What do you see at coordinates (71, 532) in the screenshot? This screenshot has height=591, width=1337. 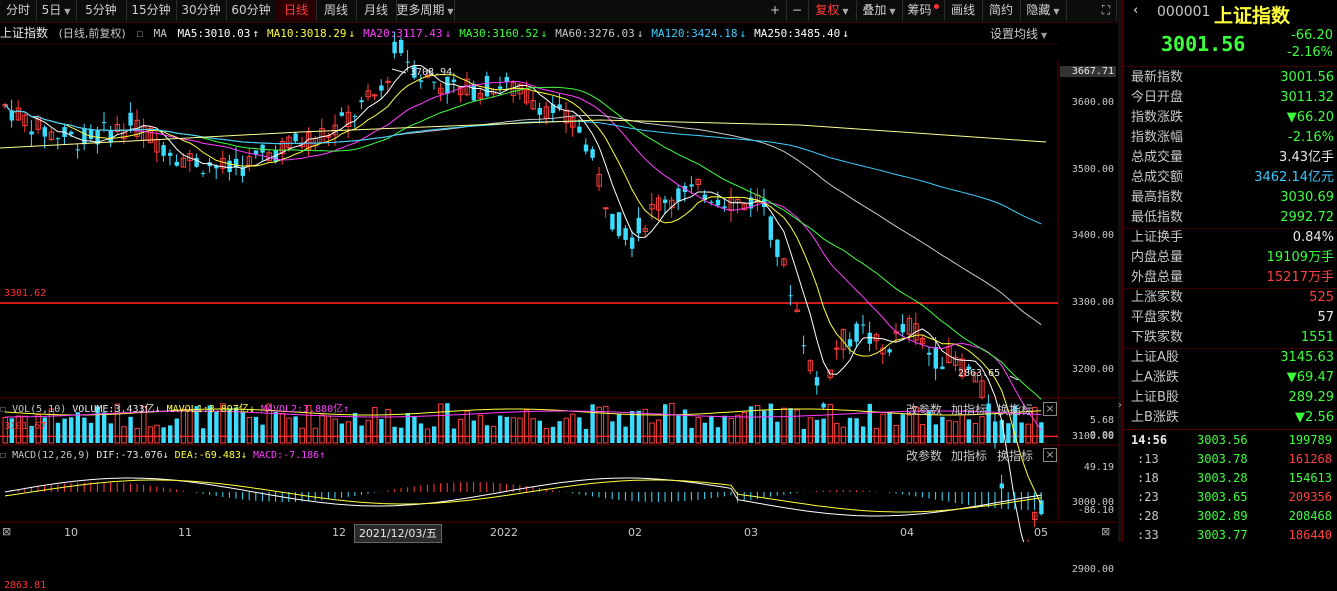 I see `x-axis-label: 10` at bounding box center [71, 532].